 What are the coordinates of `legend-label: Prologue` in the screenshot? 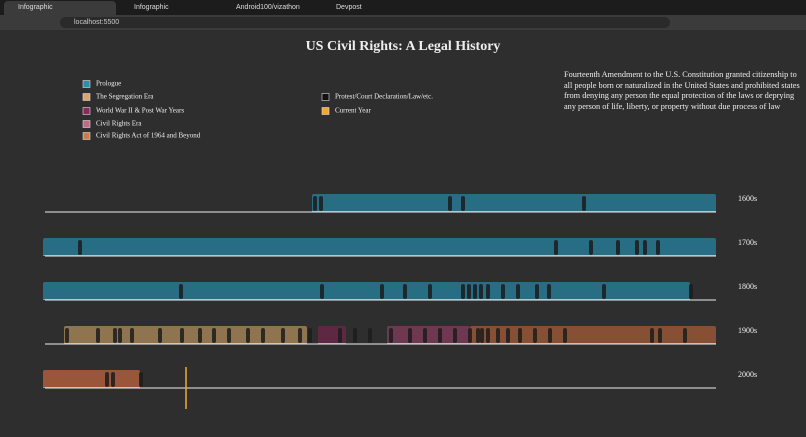 It's located at (108, 84).